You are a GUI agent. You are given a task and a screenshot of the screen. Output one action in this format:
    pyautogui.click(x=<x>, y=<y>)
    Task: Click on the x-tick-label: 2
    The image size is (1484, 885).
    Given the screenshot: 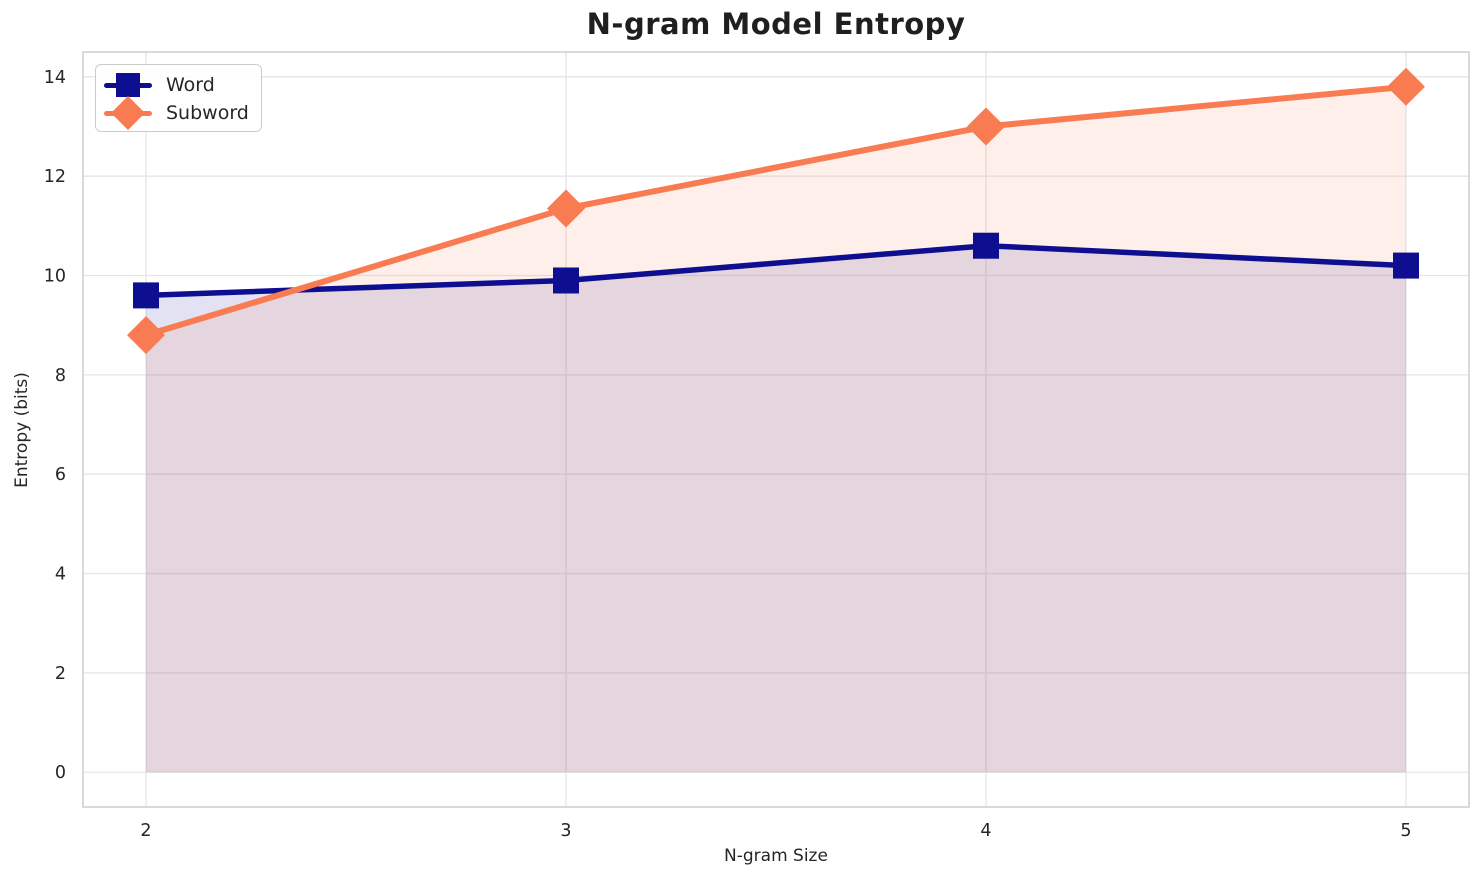 What is the action you would take?
    pyautogui.click(x=145, y=831)
    